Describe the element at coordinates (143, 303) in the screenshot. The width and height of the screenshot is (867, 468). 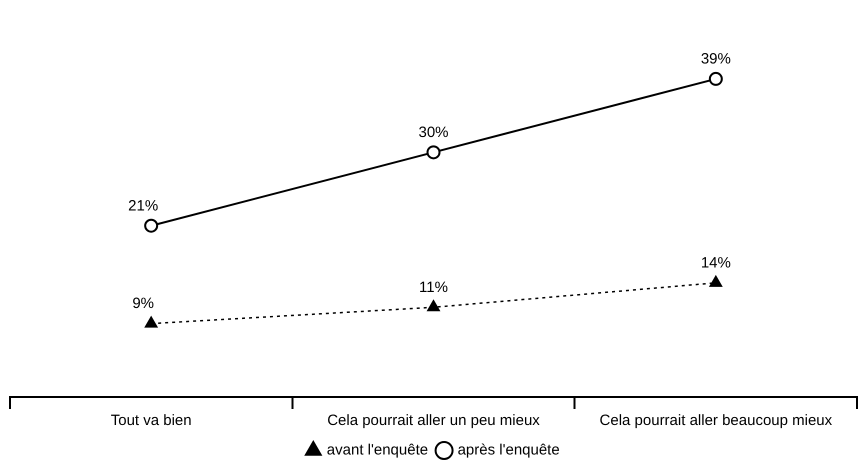
I see `data-label: 9%` at that location.